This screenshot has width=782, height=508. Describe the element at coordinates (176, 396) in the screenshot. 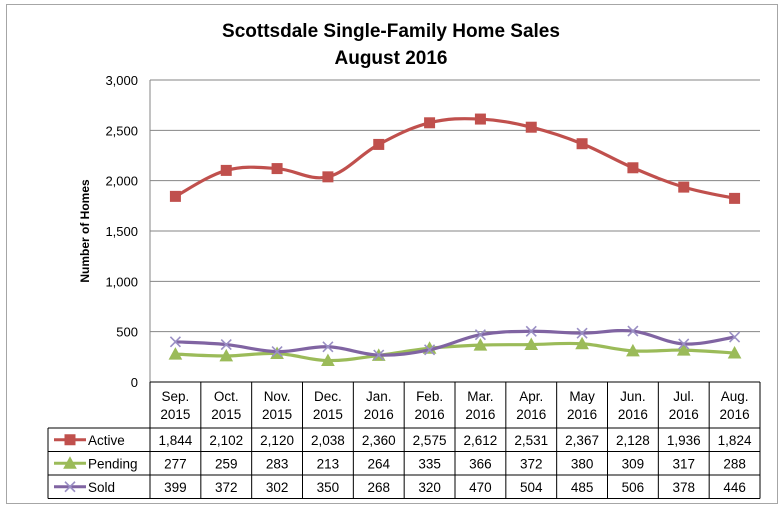

I see `x-tick-label-month: Sep.` at that location.